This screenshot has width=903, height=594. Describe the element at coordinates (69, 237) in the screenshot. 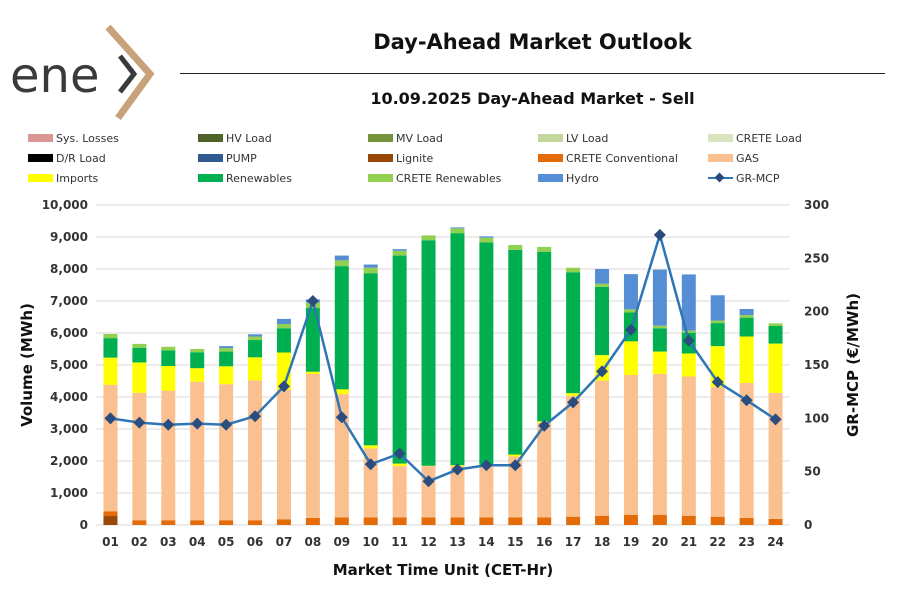

I see `y-tick-label: 9,000` at that location.